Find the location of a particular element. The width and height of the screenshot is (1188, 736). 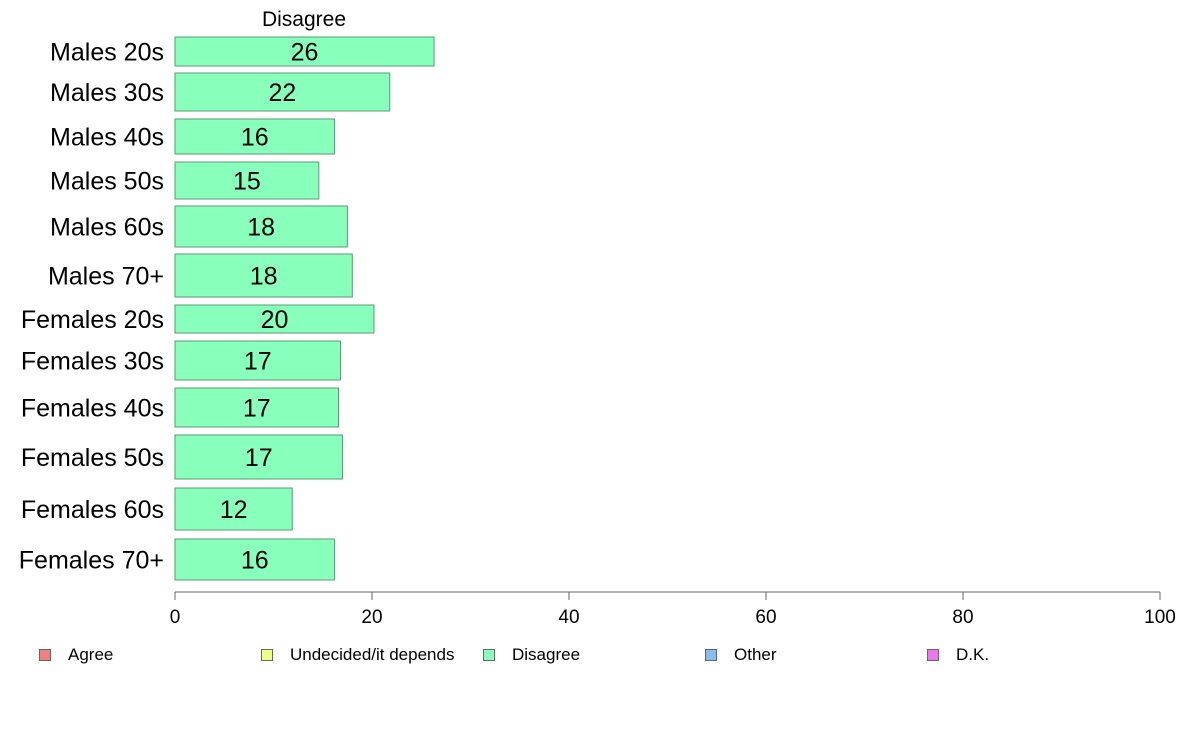

legend-item-agree: Agree is located at coordinates (76, 655).